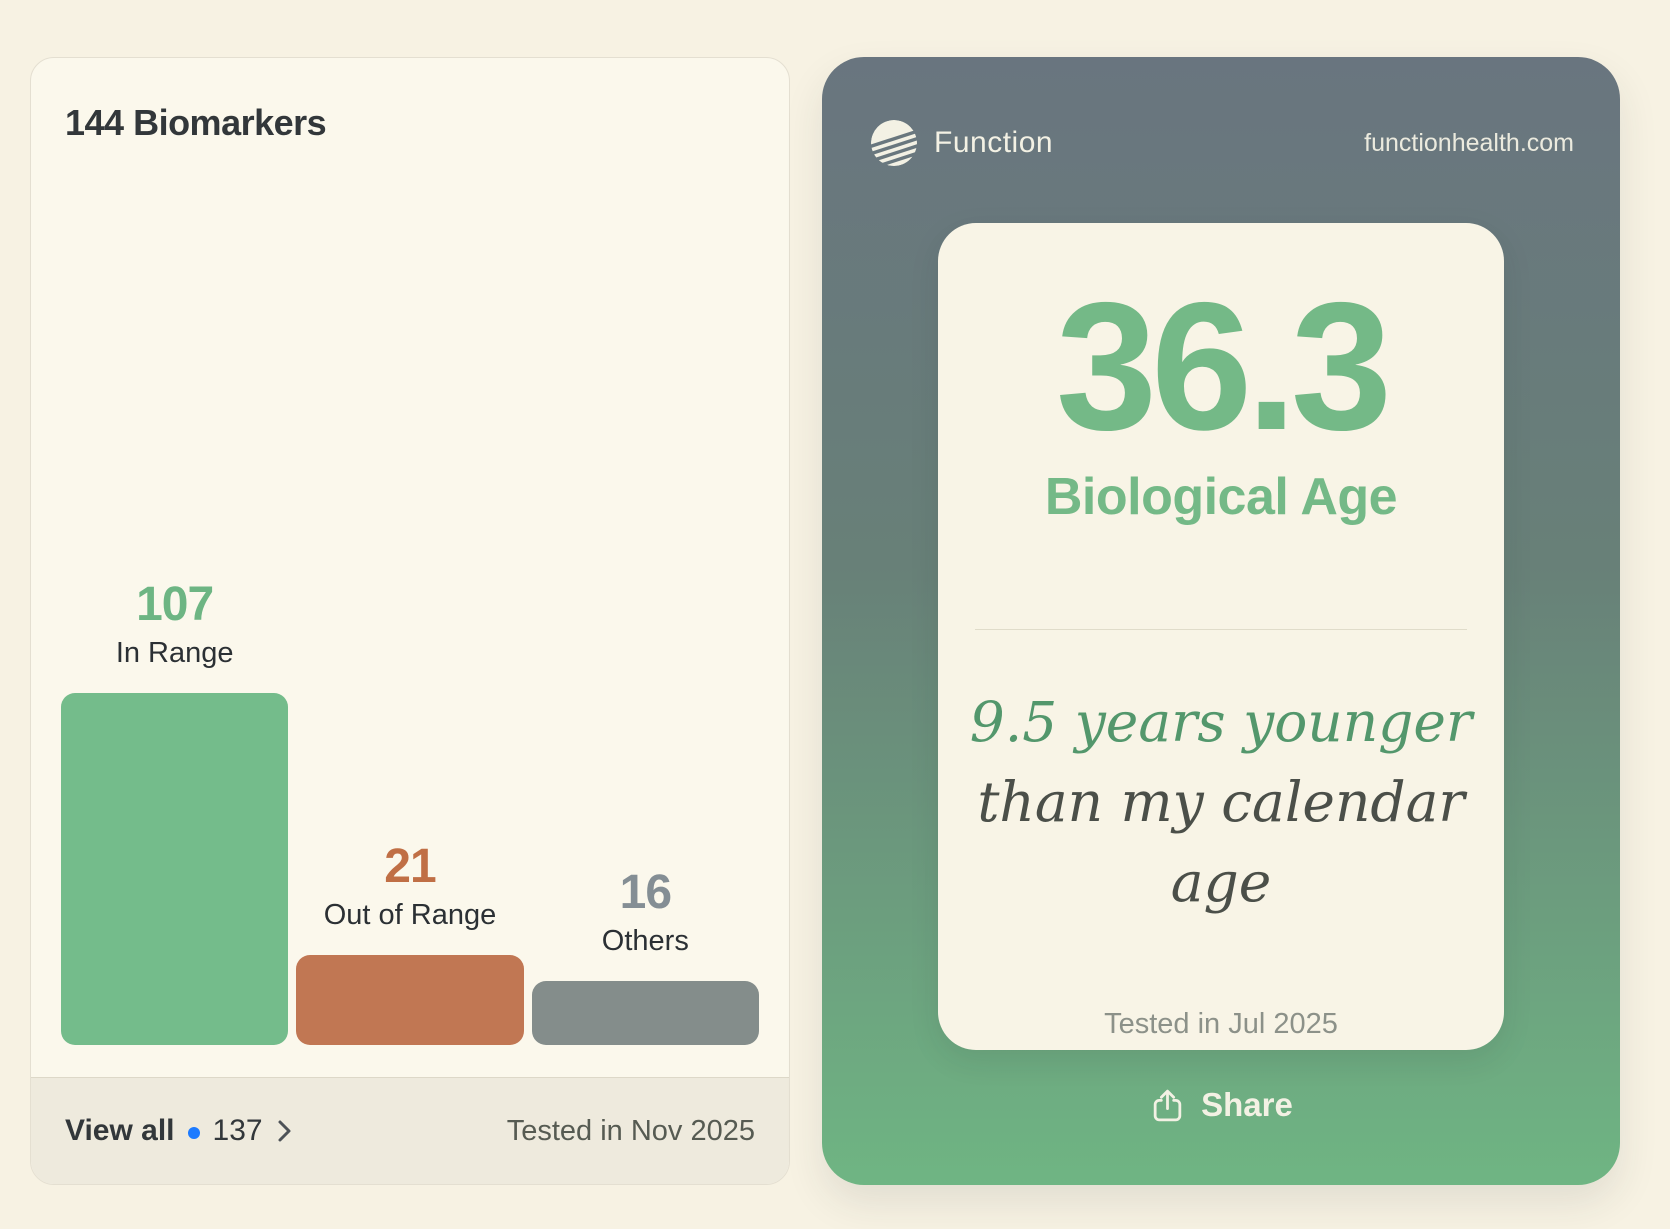 Image resolution: width=1670 pixels, height=1229 pixels. Describe the element at coordinates (120, 1130) in the screenshot. I see `view-all-label: View all` at that location.